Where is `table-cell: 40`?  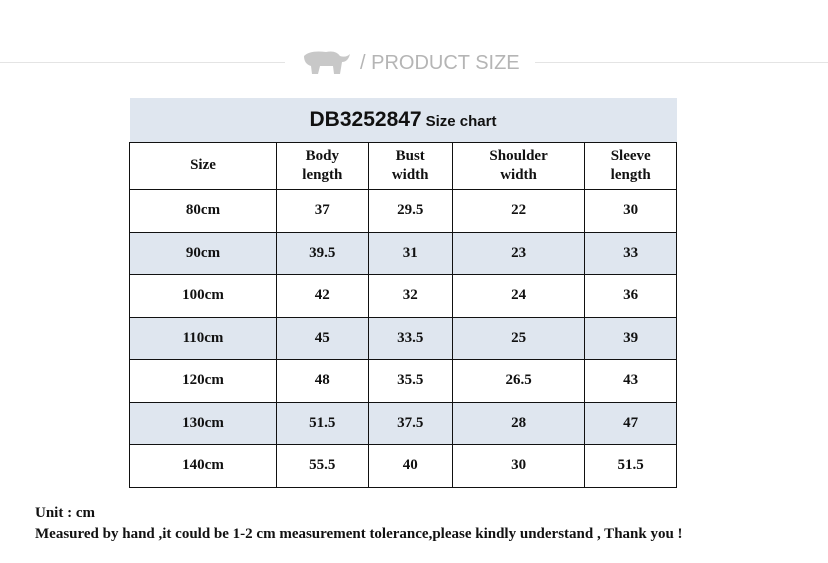
table-cell: 40 is located at coordinates (410, 466).